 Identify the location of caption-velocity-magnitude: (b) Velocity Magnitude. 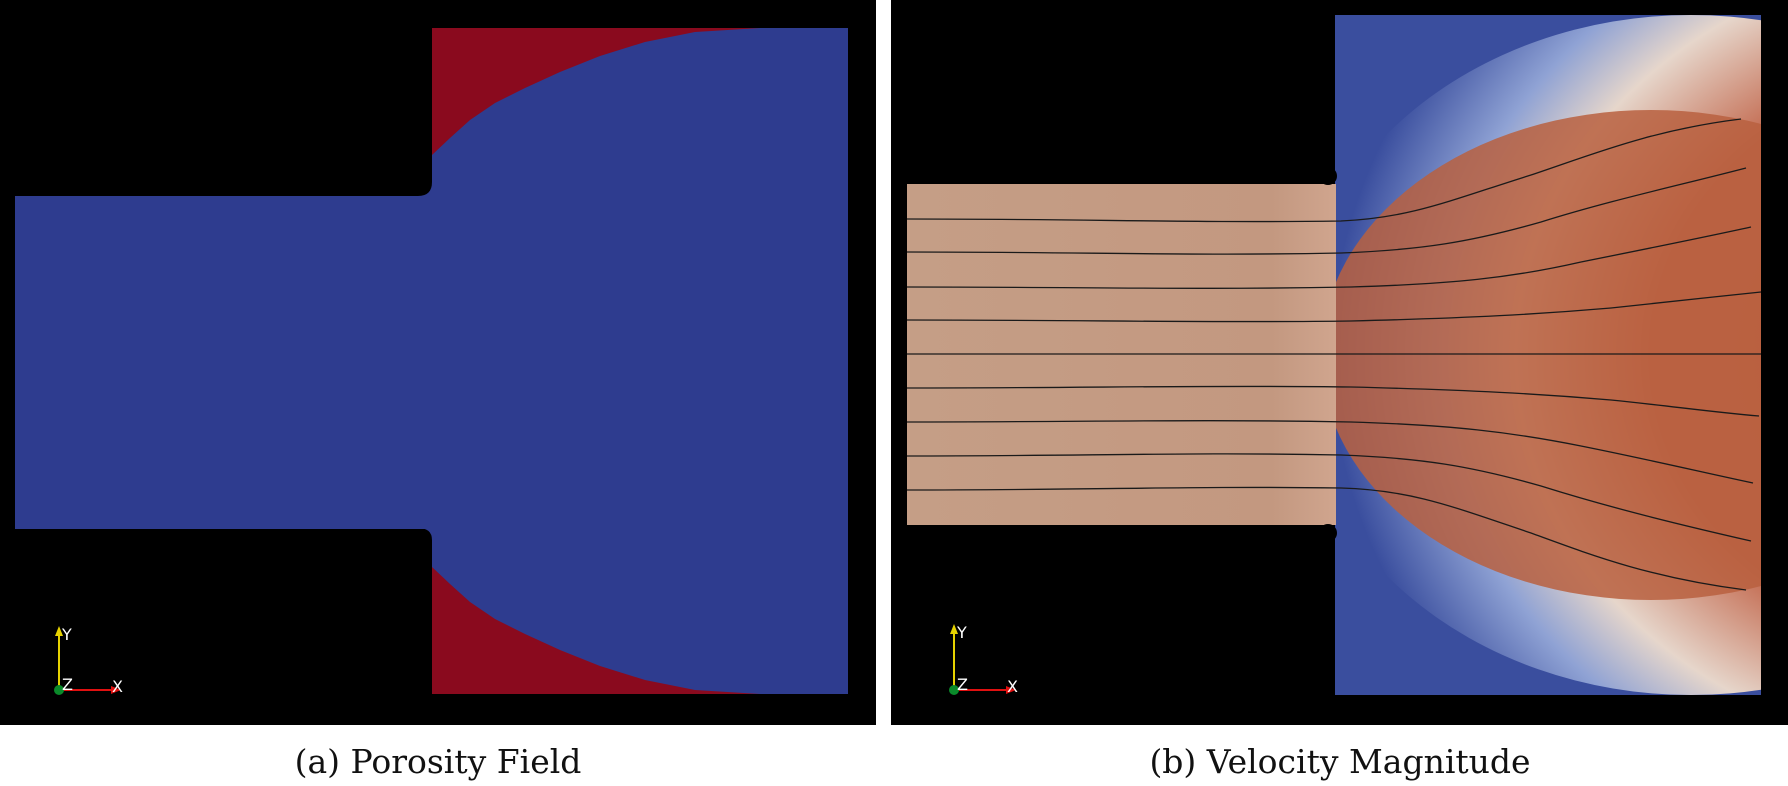
(1340, 761).